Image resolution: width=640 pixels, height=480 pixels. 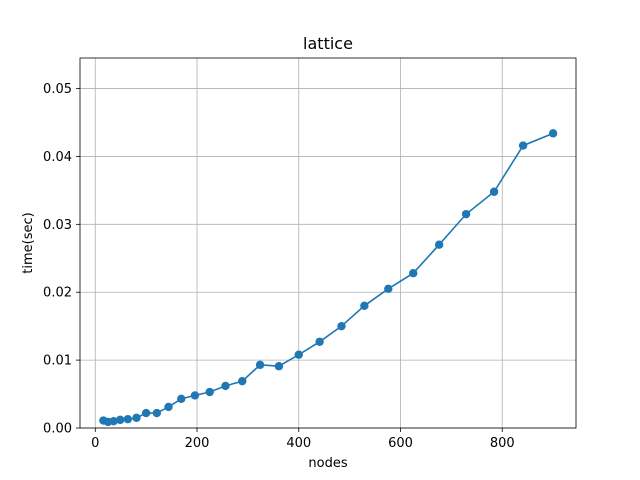 What do you see at coordinates (328, 43) in the screenshot?
I see `chart-title: lattice` at bounding box center [328, 43].